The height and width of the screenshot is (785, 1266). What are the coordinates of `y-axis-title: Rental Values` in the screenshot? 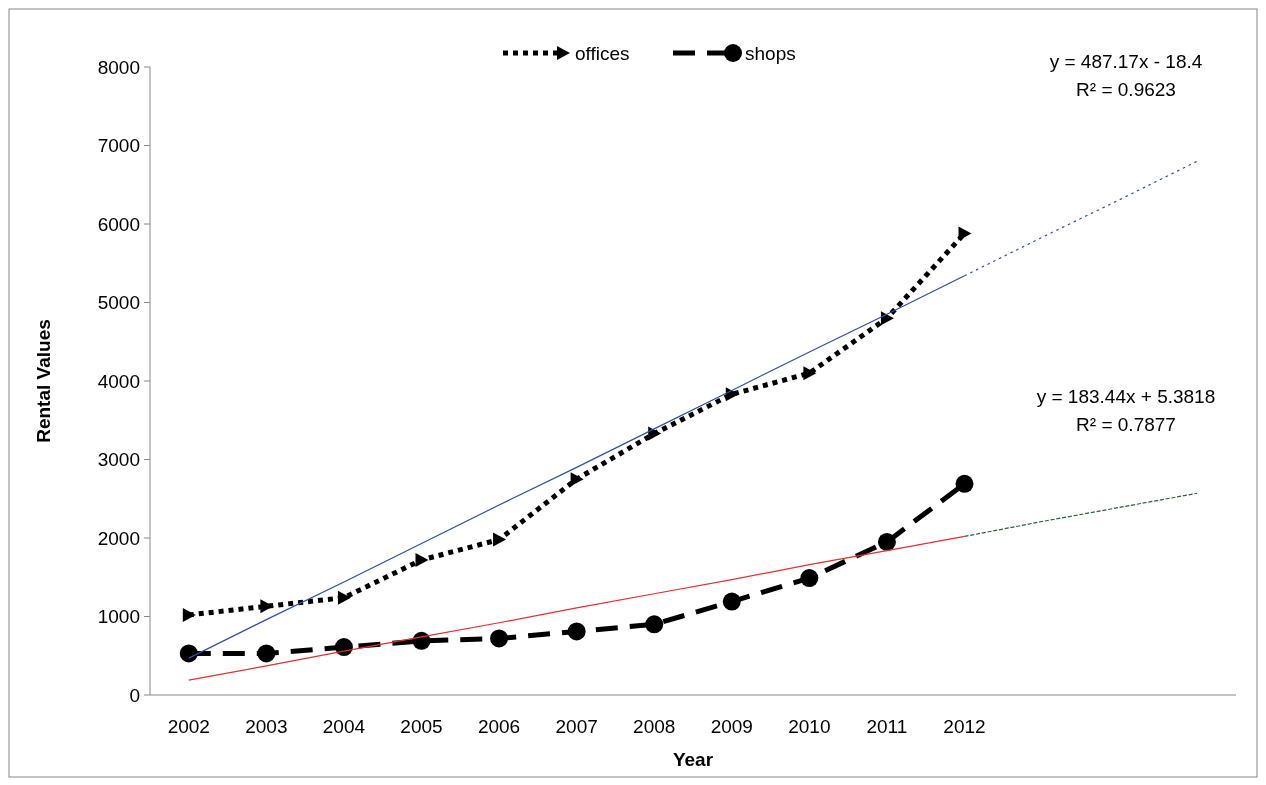 It's located at (43, 381).